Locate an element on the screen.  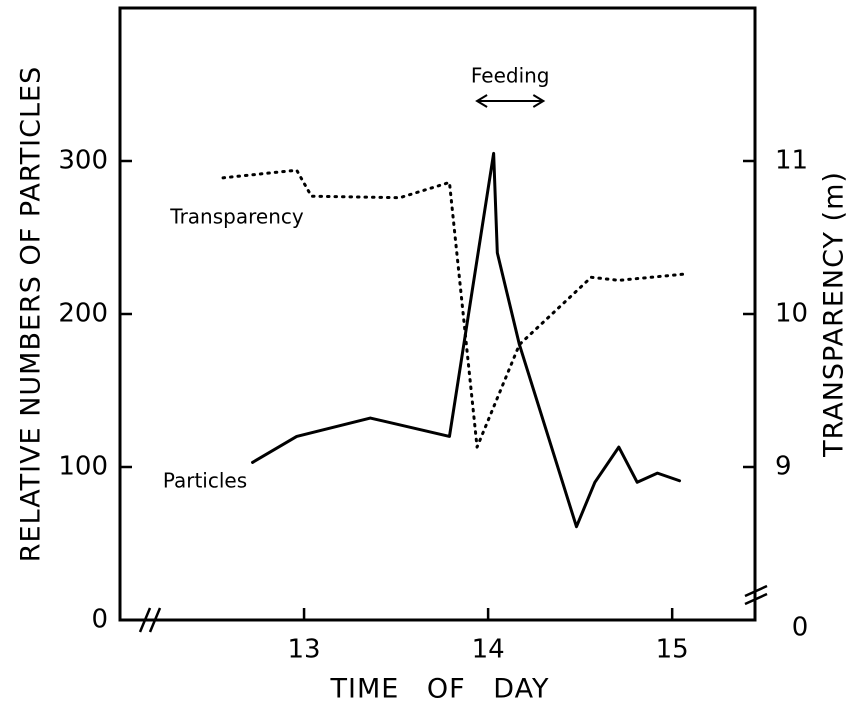
y-tick-label: 200 is located at coordinates (83, 314).